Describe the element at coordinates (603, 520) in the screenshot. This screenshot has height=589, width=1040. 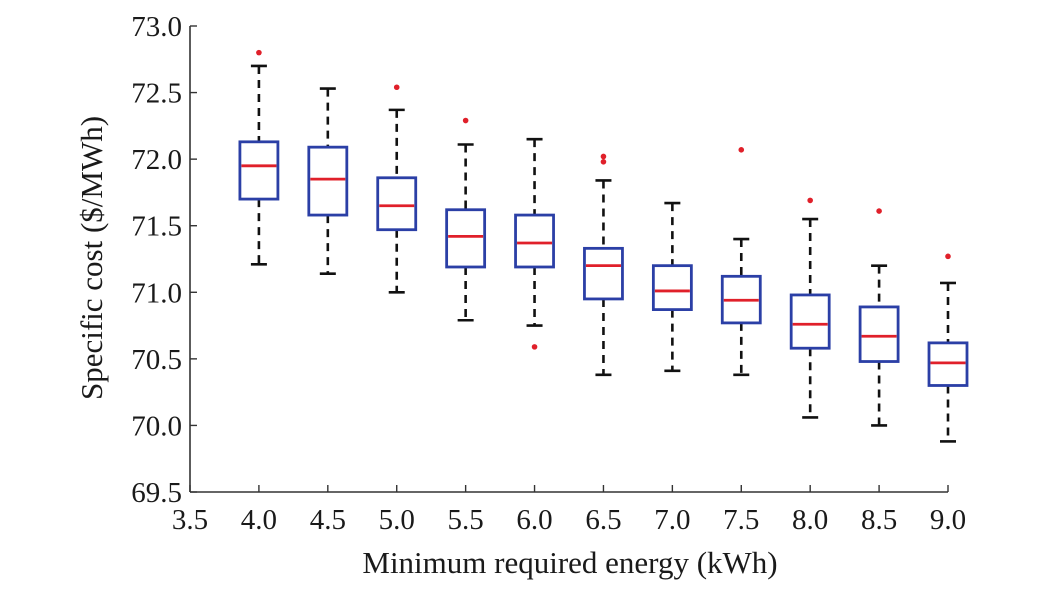
I see `x-tick-label: 6.5` at that location.